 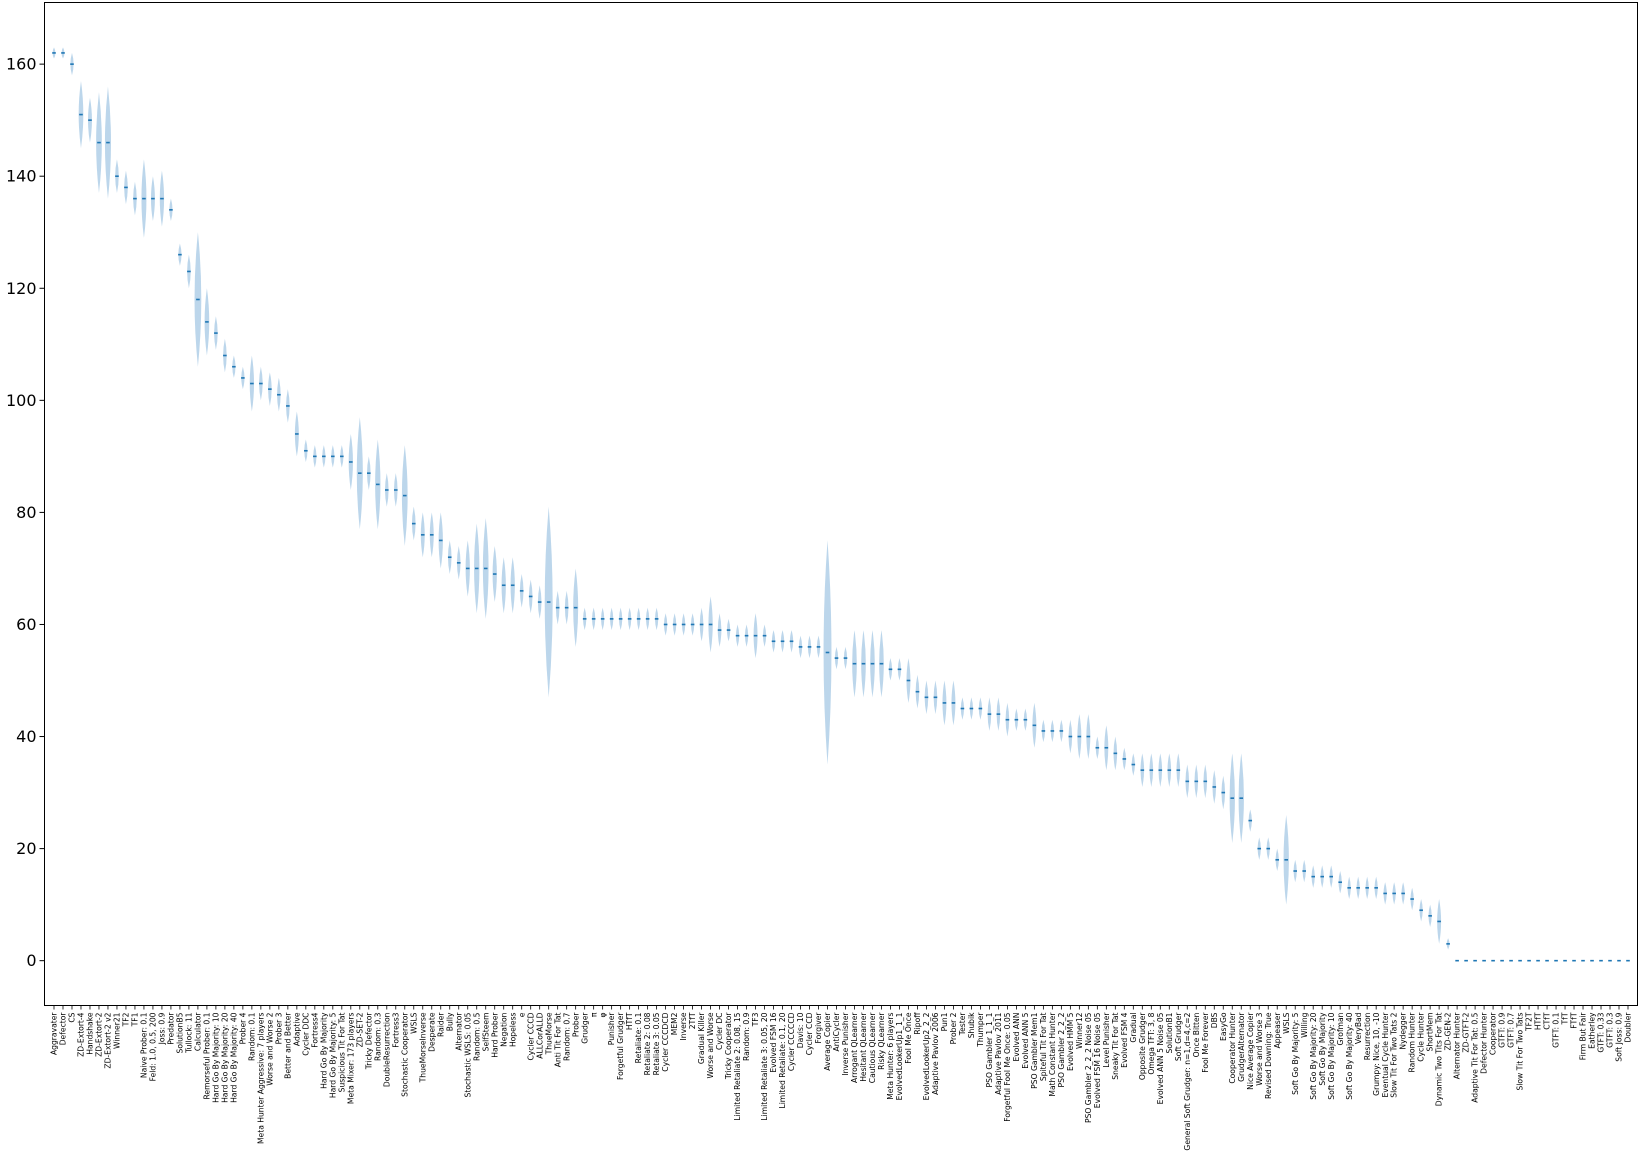 What do you see at coordinates (1511, 1030) in the screenshot?
I see `x-tick-label: GTFT: 0.7` at bounding box center [1511, 1030].